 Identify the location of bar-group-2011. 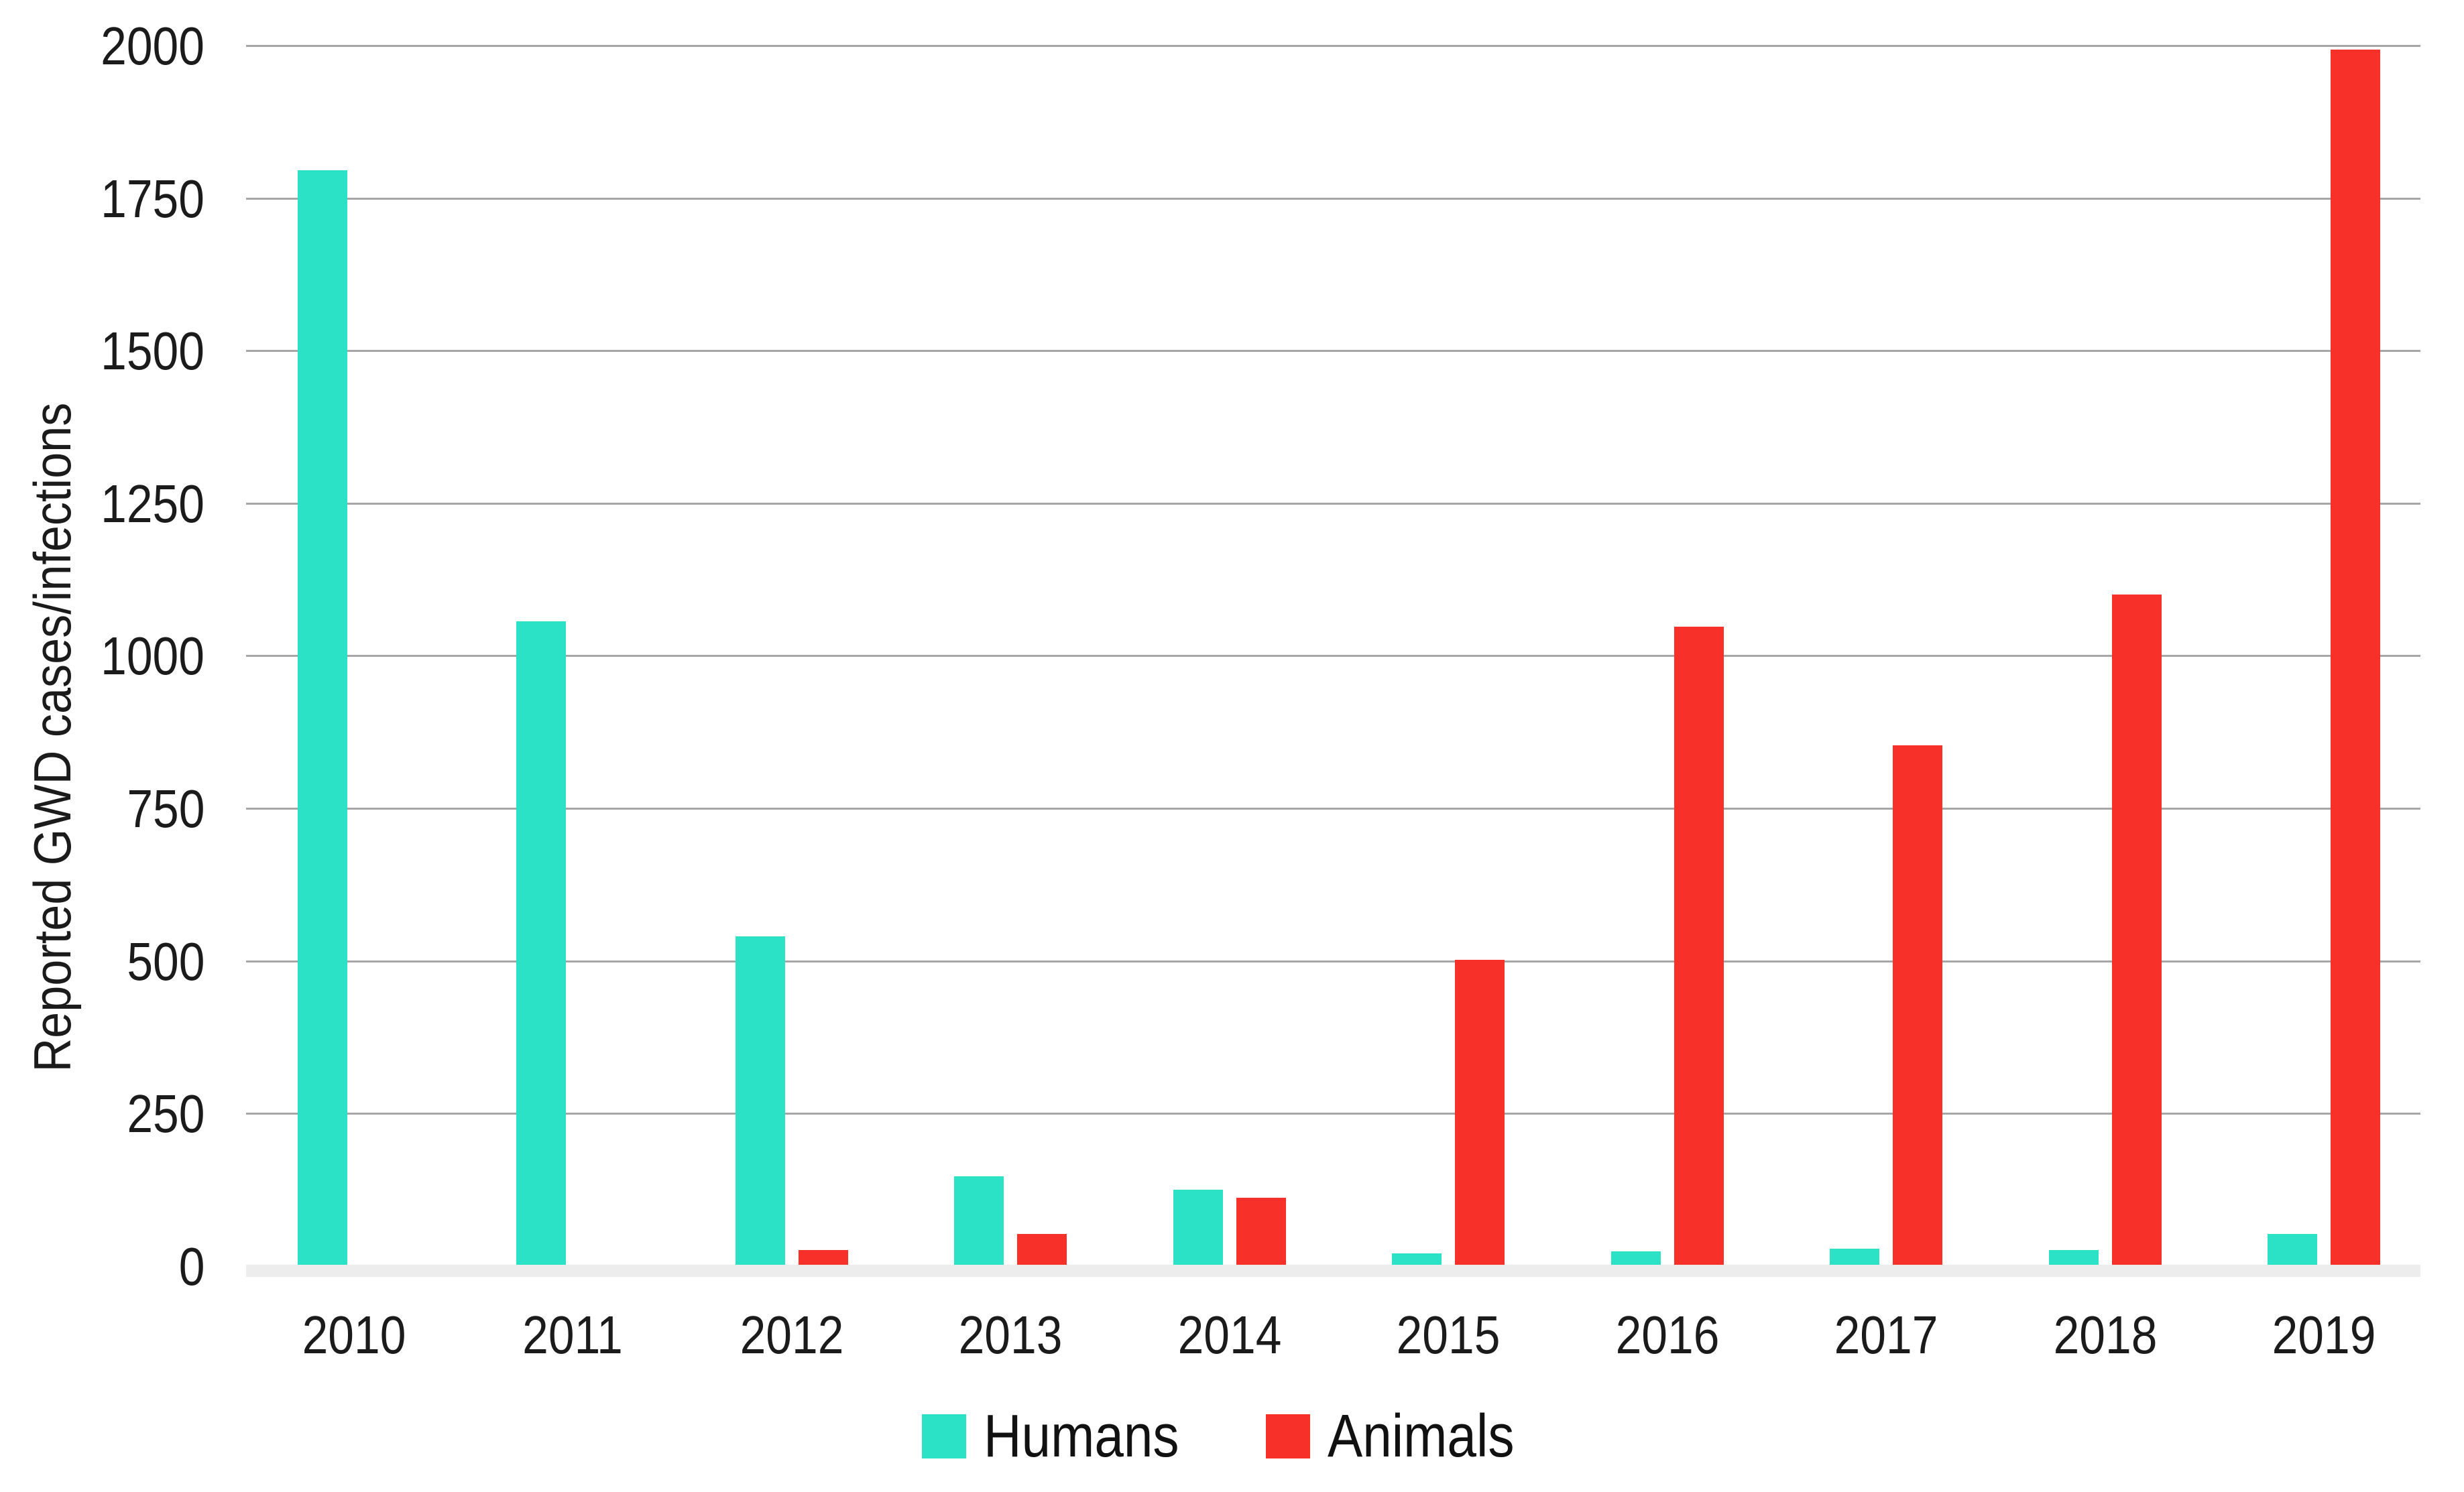
(572, 944).